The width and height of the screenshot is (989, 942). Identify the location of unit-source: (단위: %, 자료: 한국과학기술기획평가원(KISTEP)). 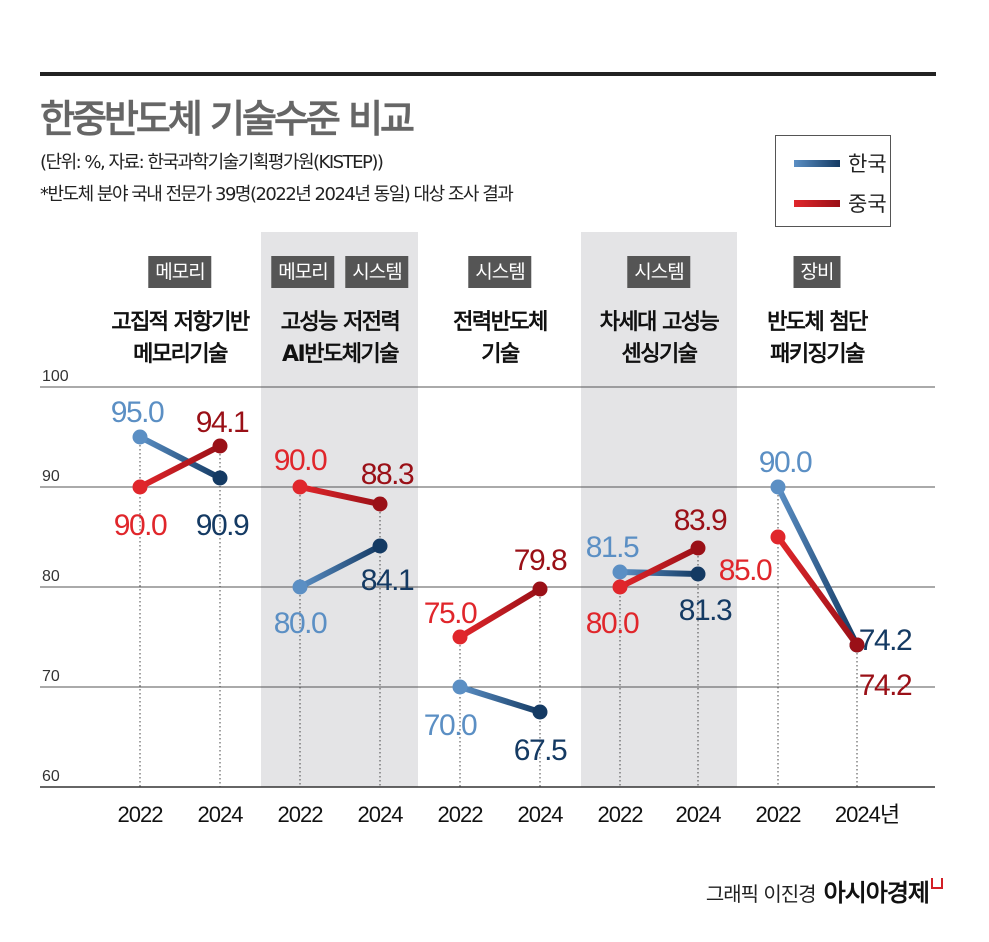
(212, 162).